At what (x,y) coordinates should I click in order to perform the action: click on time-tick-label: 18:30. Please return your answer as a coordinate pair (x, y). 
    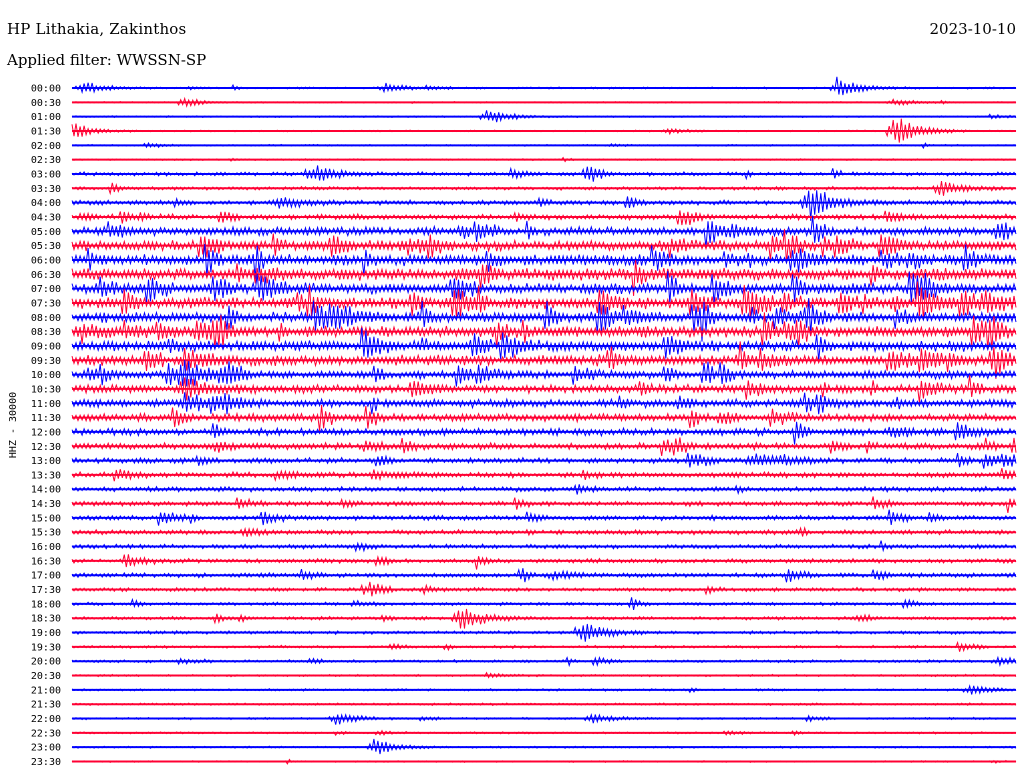
    Looking at the image, I should click on (46, 619).